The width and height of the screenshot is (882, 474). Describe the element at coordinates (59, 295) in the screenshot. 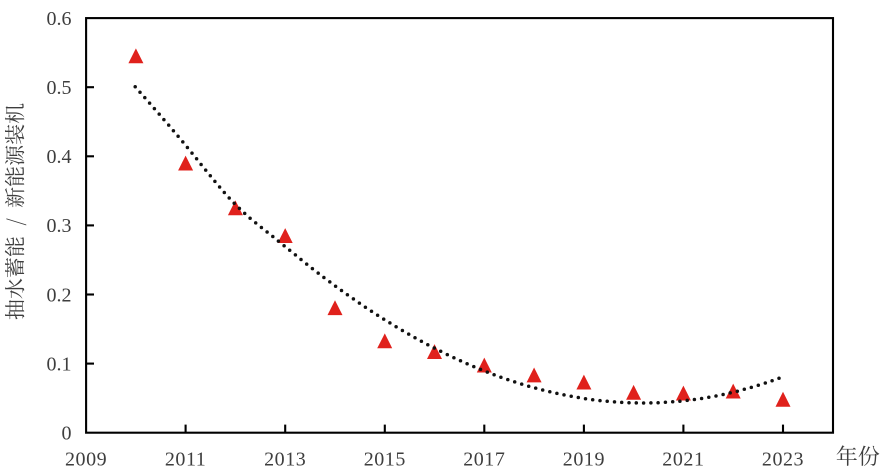

I see `svg-text: 0.2` at that location.